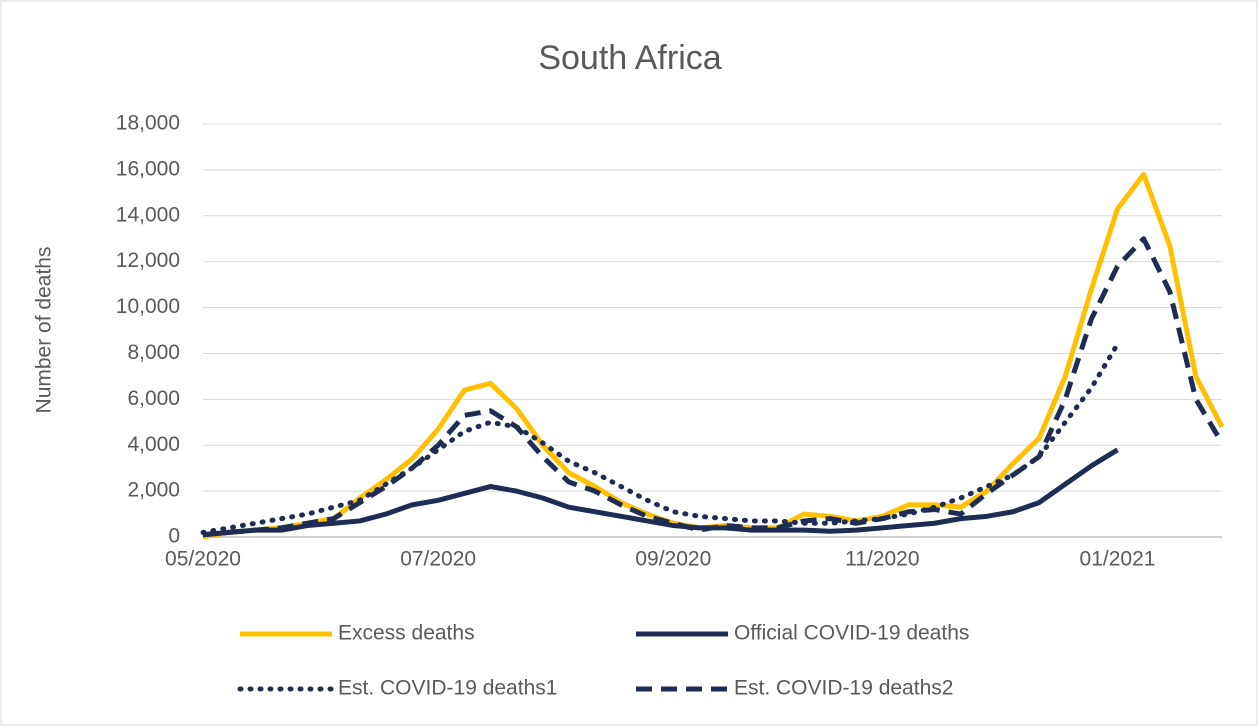 The height and width of the screenshot is (728, 1260). Describe the element at coordinates (203, 559) in the screenshot. I see `x-tick-label: 05/2020` at that location.